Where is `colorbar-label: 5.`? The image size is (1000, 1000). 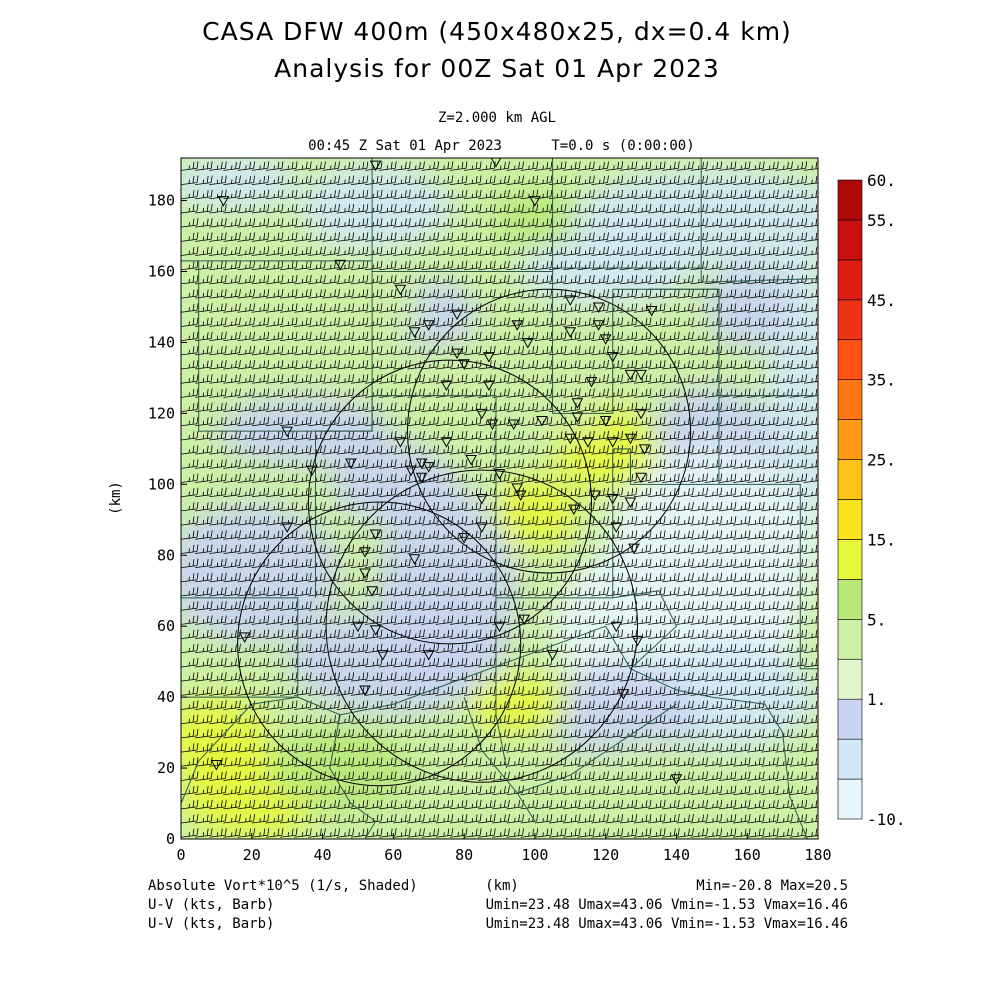 colorbar-label: 5. is located at coordinates (876, 619).